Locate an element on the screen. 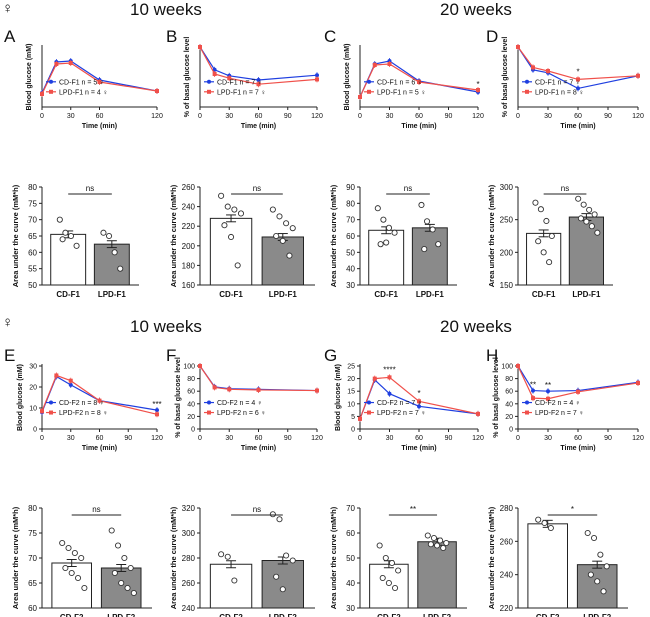 Image resolution: width=650 pixels, height=617 pixels. y-tick-label: 25 is located at coordinates (351, 367).